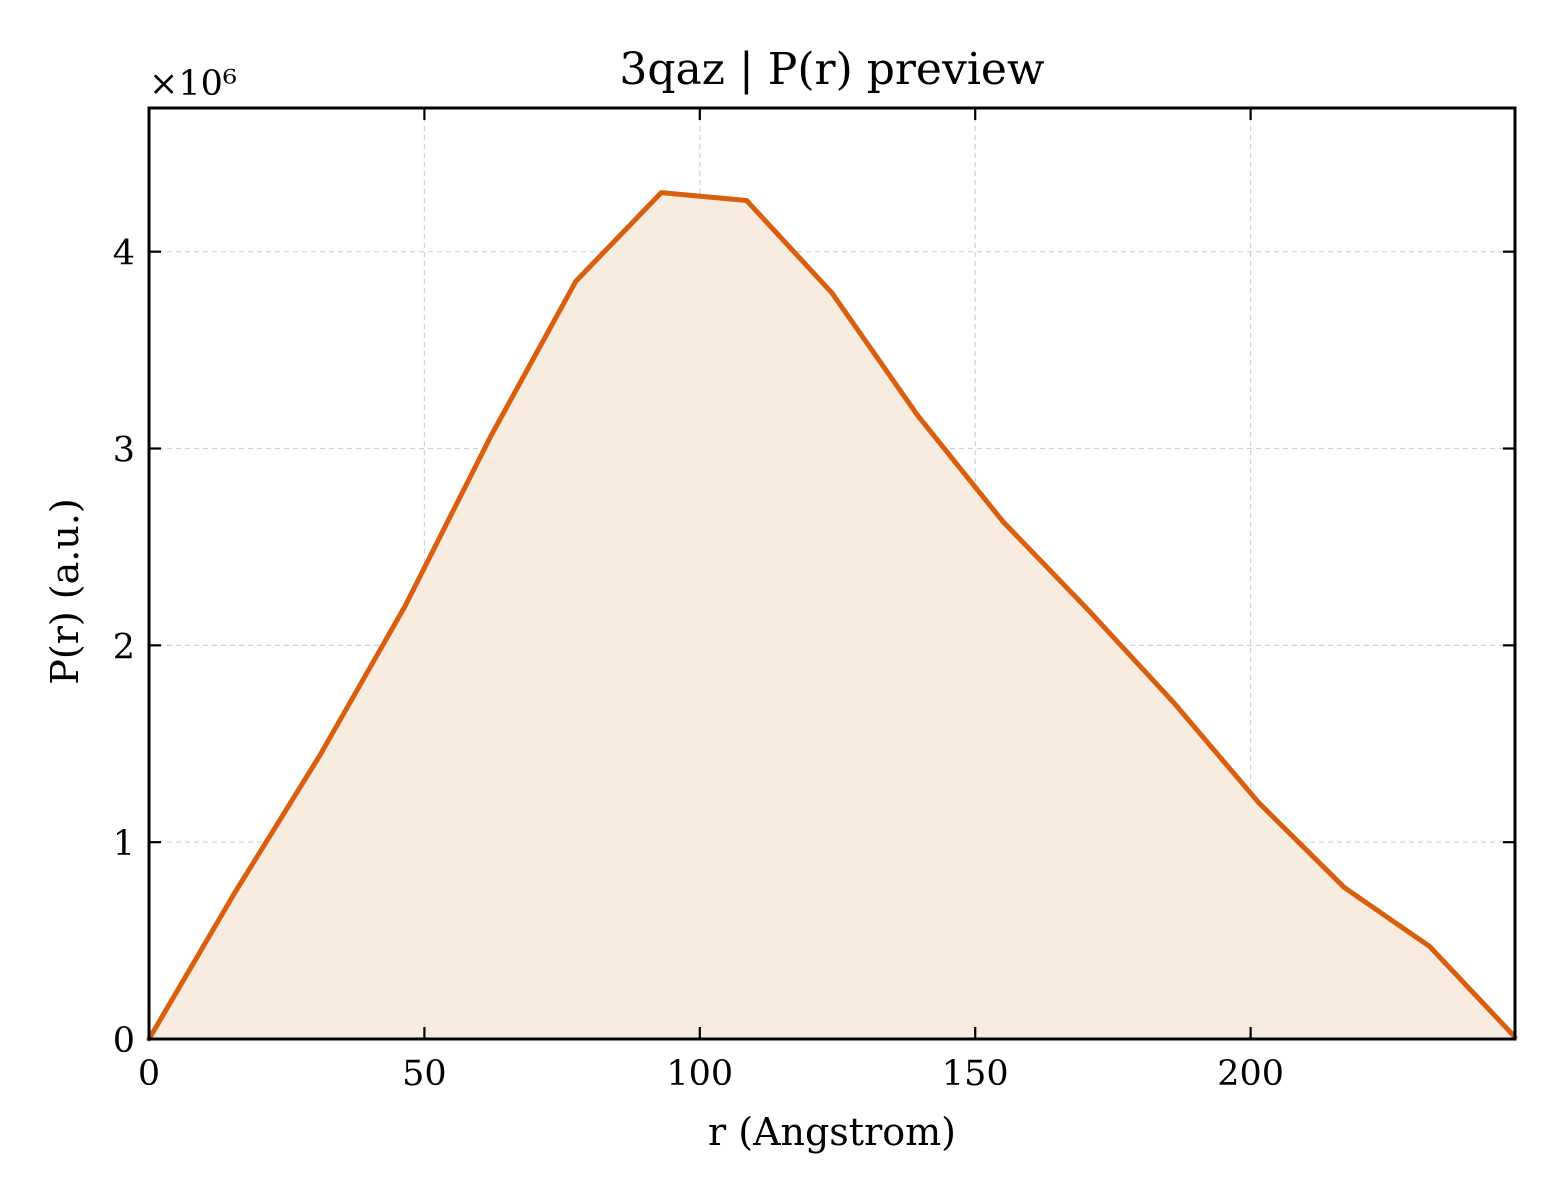 Image resolution: width=1560 pixels, height=1200 pixels. What do you see at coordinates (124, 844) in the screenshot?
I see `y-tick-label: 1` at bounding box center [124, 844].